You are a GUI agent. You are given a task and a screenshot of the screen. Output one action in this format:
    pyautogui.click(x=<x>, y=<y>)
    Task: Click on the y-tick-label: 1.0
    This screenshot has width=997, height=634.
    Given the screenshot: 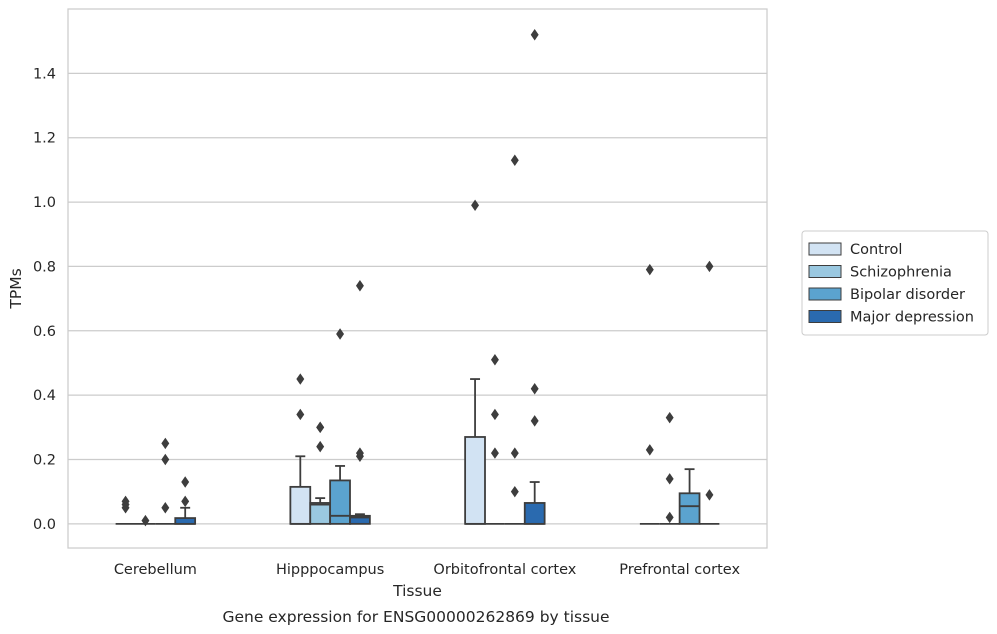 What is the action you would take?
    pyautogui.click(x=44, y=203)
    